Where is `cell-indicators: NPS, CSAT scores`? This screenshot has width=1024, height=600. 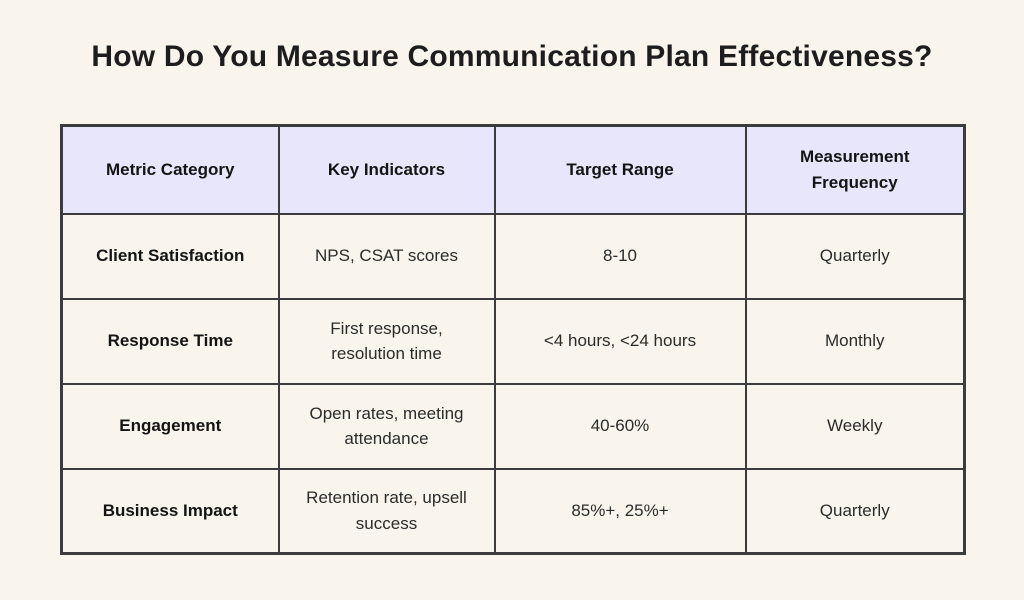
cell-indicators: NPS, CSAT scores is located at coordinates (386, 256).